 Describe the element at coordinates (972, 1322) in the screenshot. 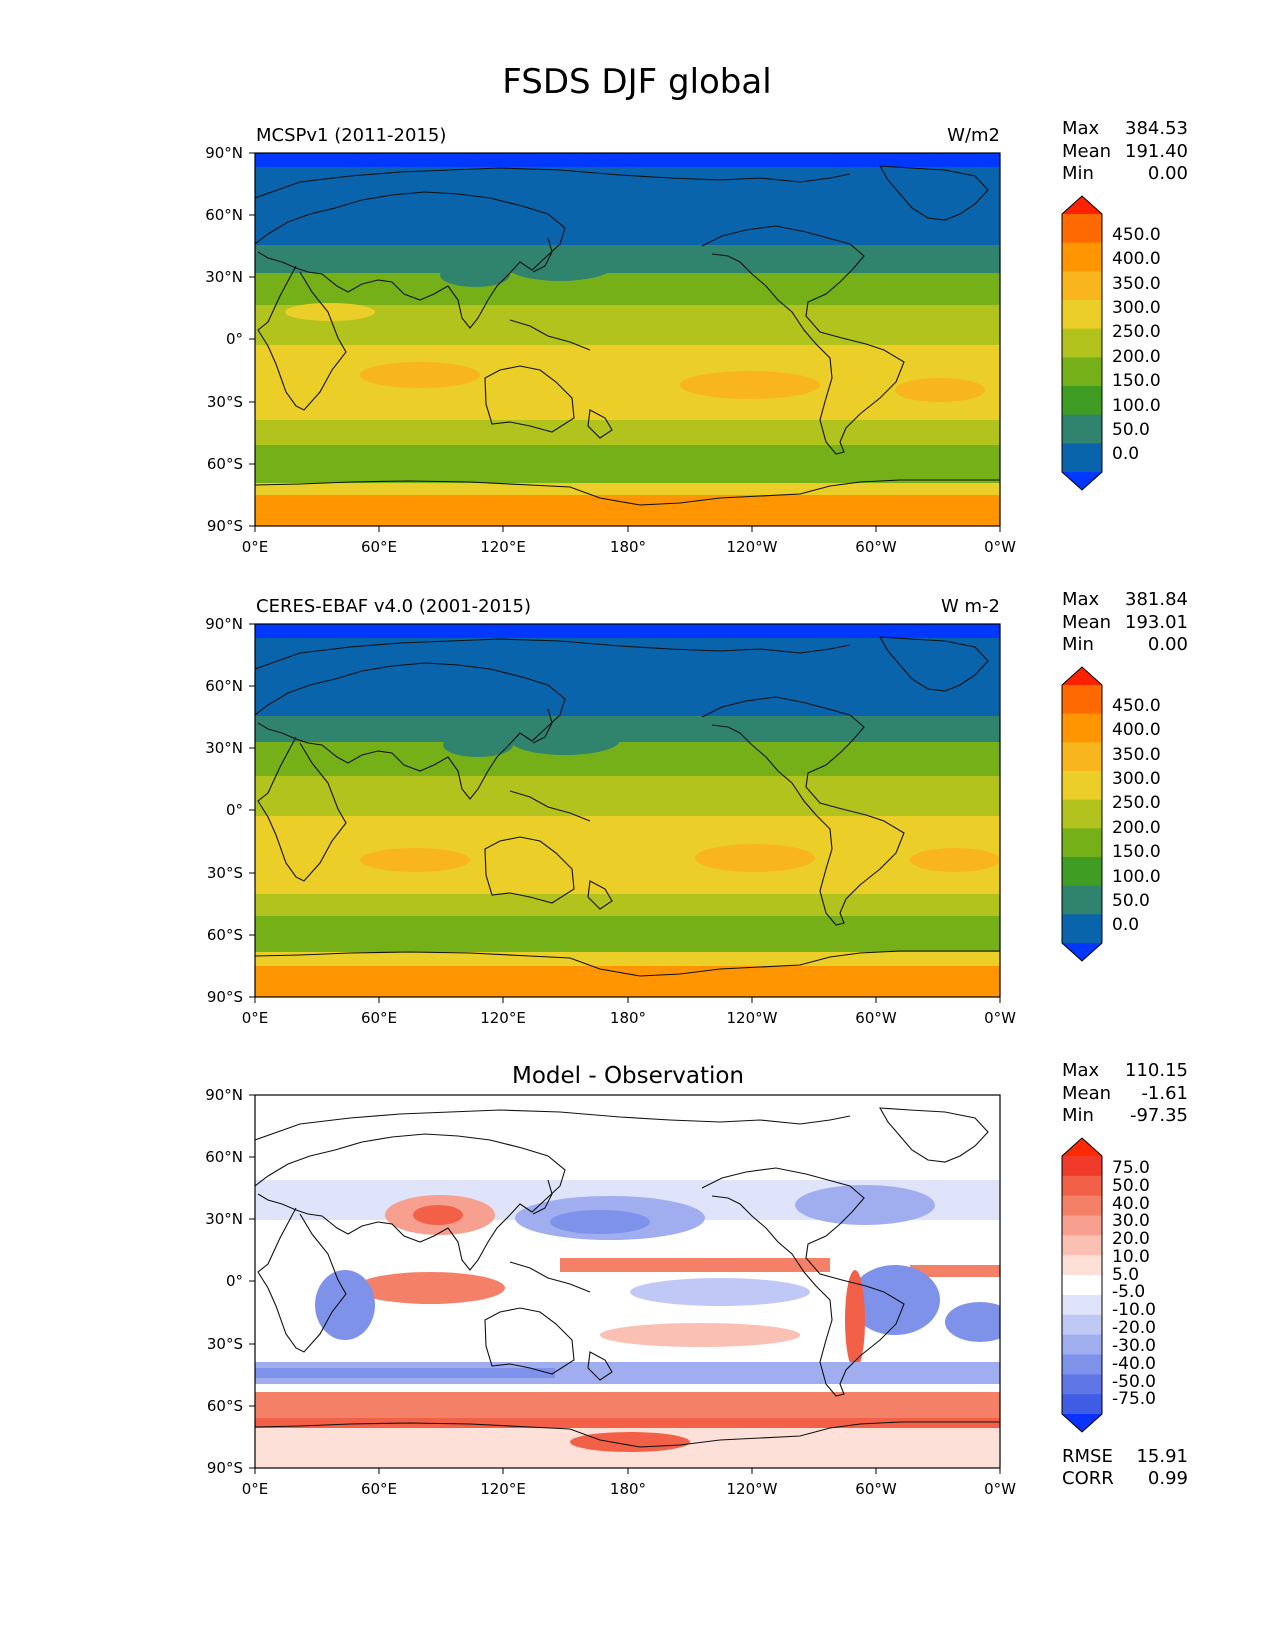

I see `diff-east-atlantic-neg` at that location.